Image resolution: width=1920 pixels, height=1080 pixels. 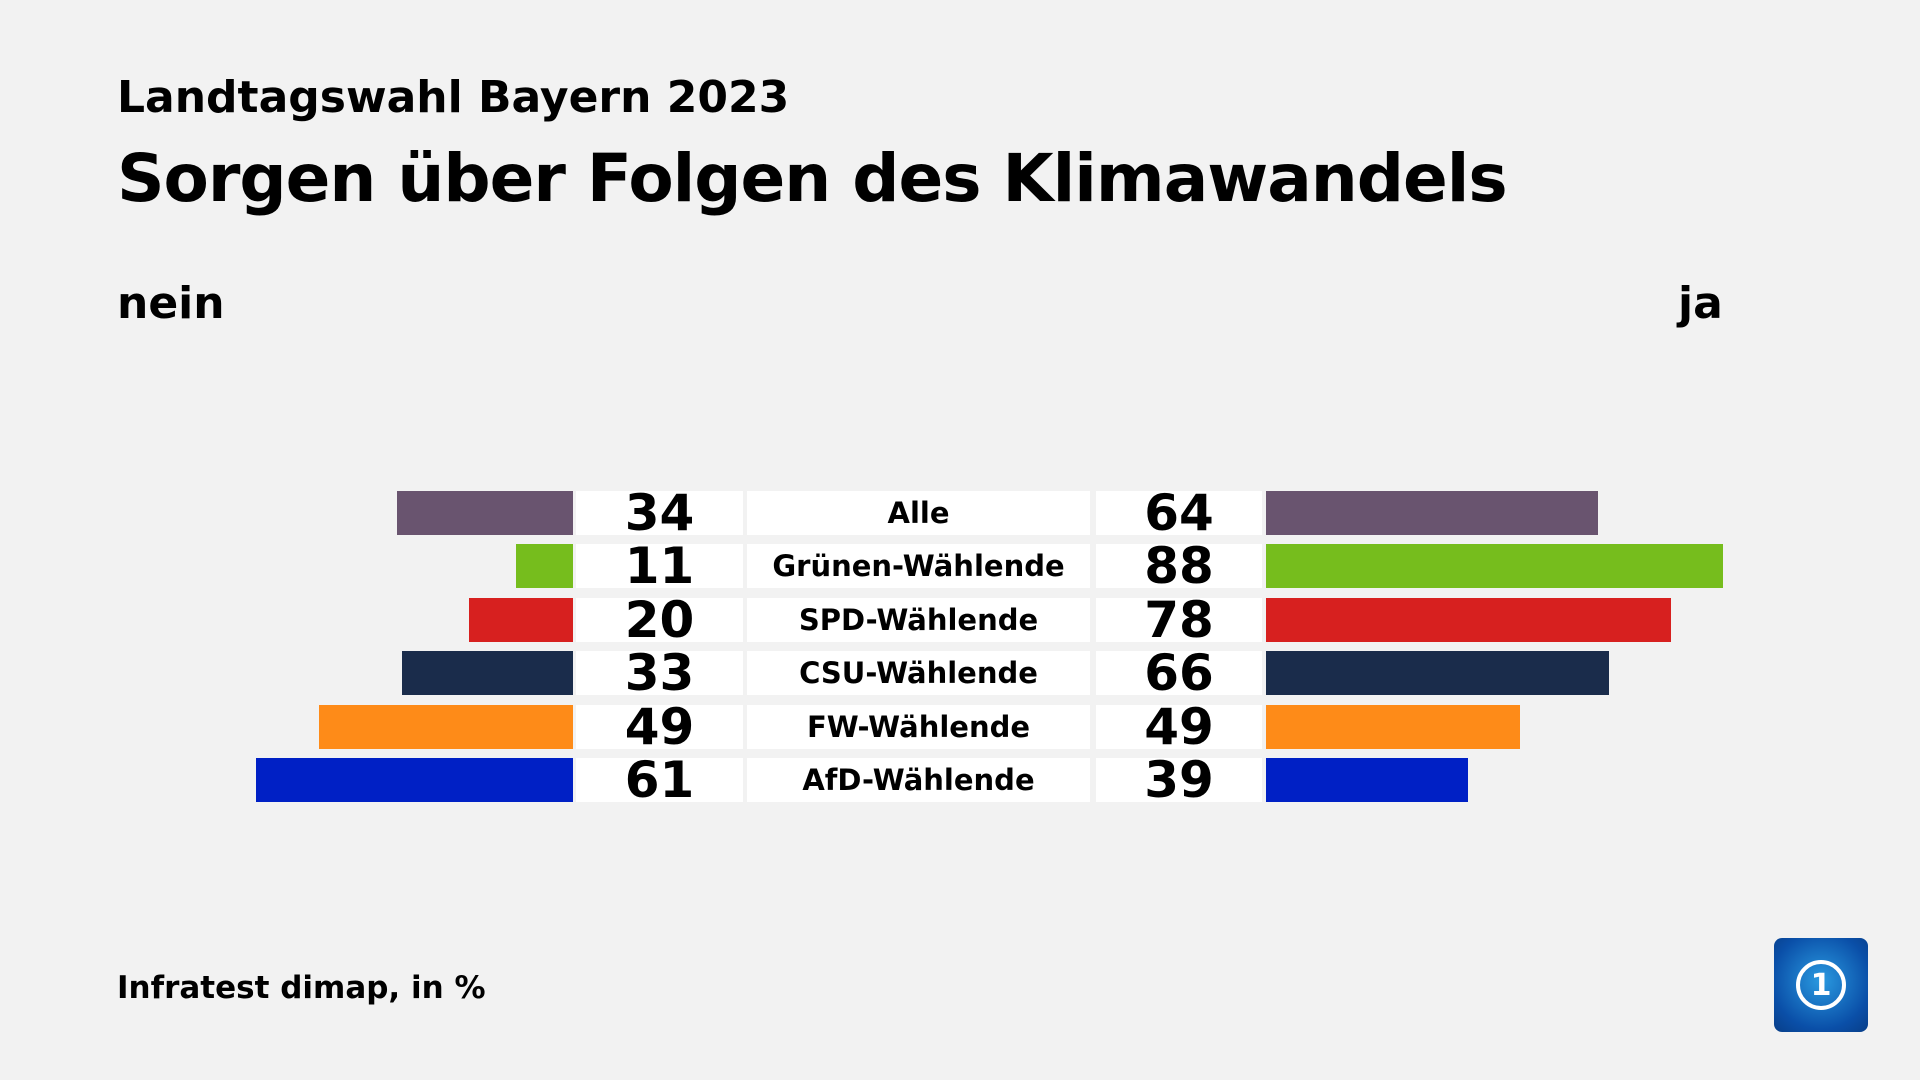 What do you see at coordinates (453, 97) in the screenshot?
I see `supertitle: Landtagswahl Bayern 2023` at bounding box center [453, 97].